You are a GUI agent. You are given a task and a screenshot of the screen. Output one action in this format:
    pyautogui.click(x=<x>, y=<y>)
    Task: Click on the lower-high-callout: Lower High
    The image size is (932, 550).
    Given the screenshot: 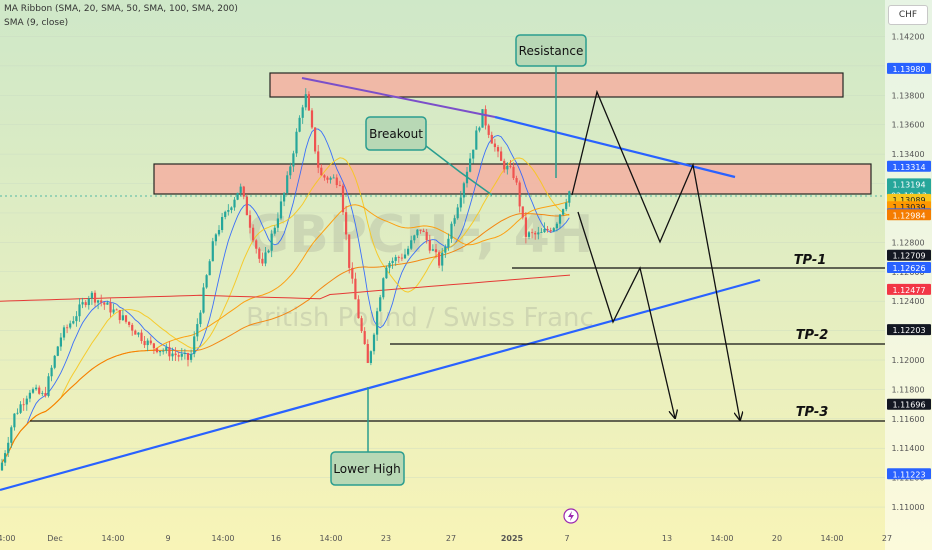 What is the action you would take?
    pyautogui.click(x=367, y=436)
    